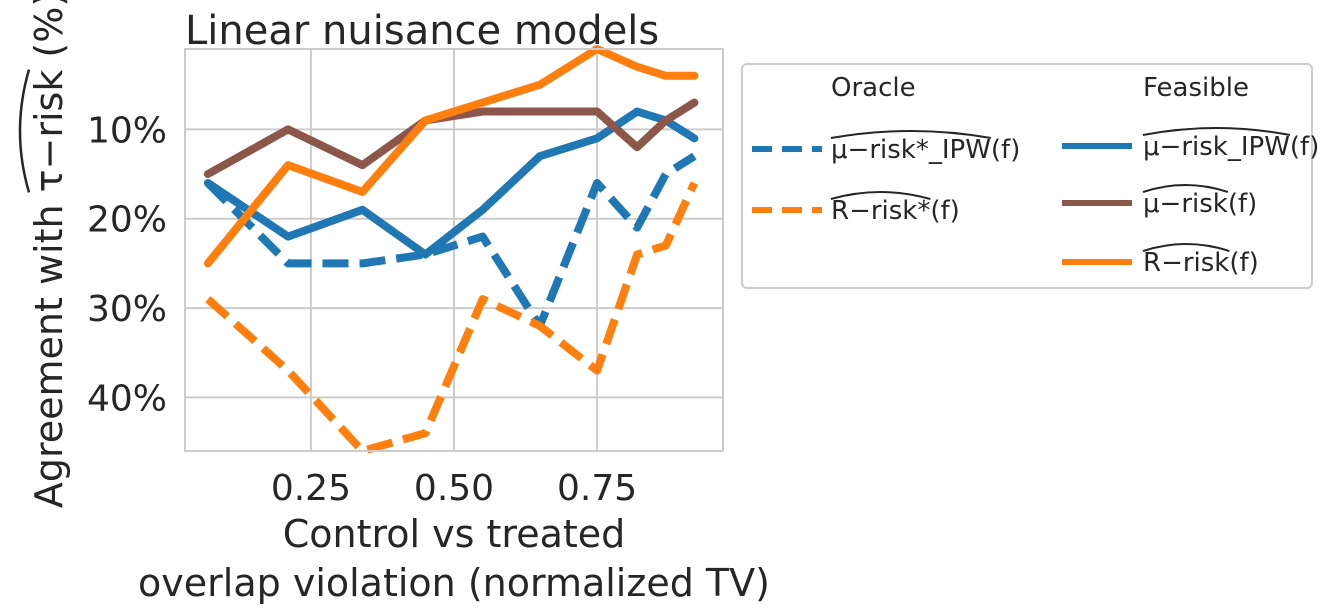  Describe the element at coordinates (1201, 263) in the screenshot. I see `legend-label-5: R−risk(f)` at that location.